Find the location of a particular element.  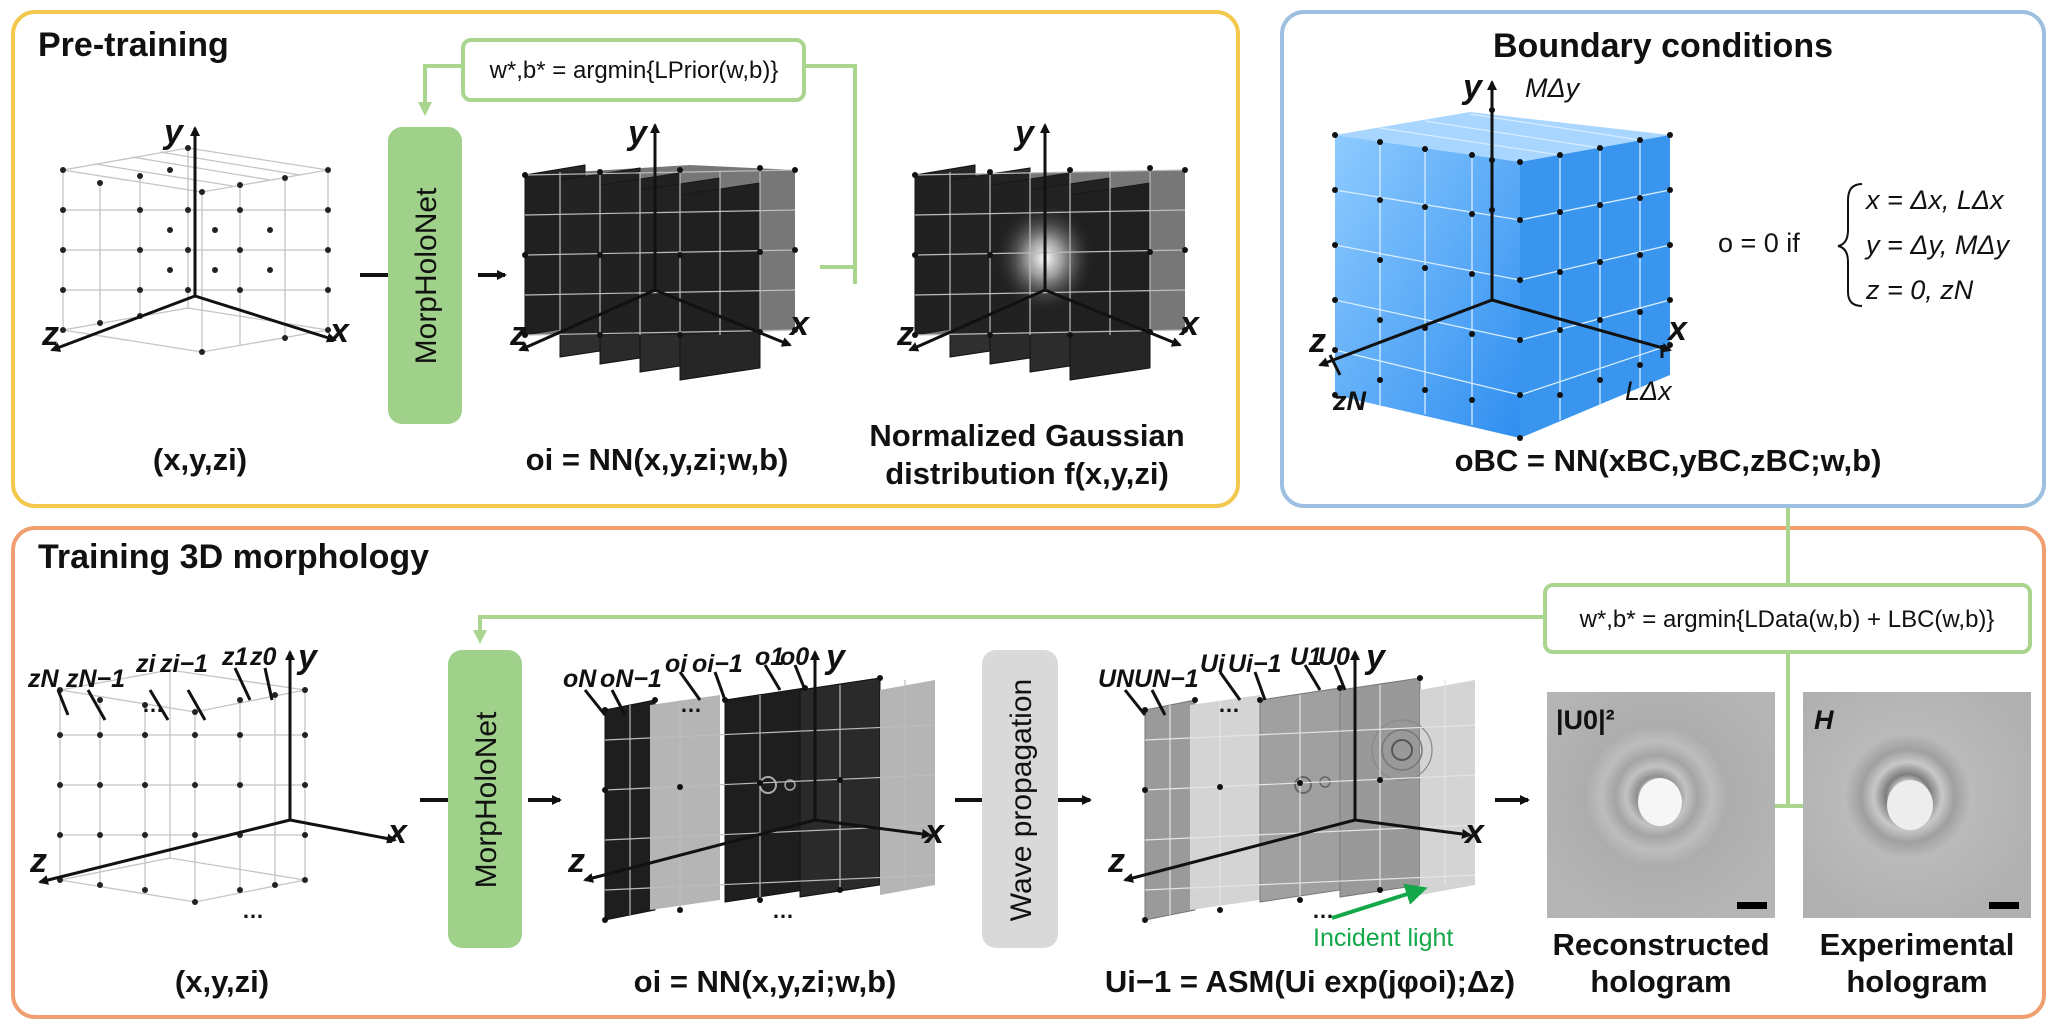

tr-o-label-5: o0 is located at coordinates (794, 657).